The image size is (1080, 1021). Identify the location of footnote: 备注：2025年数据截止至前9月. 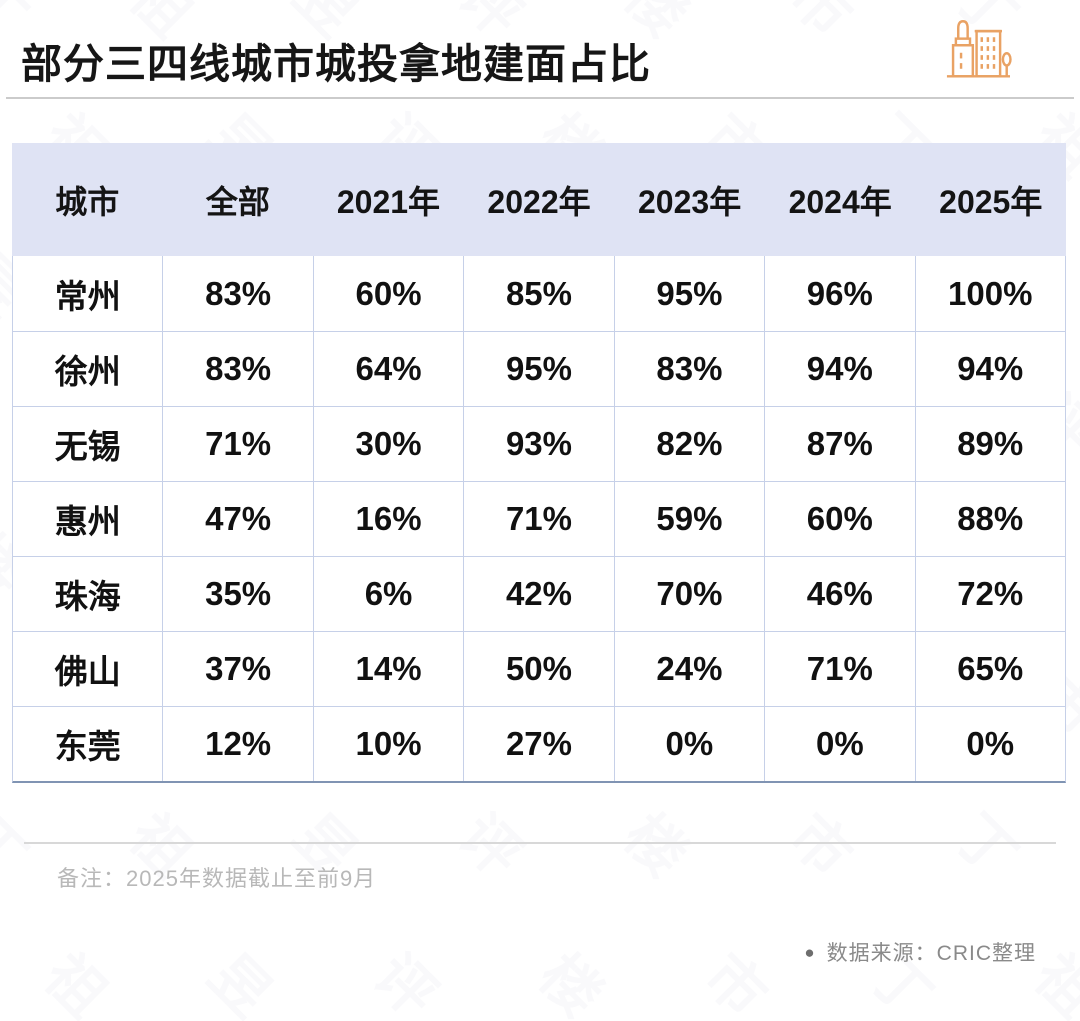
(217, 878).